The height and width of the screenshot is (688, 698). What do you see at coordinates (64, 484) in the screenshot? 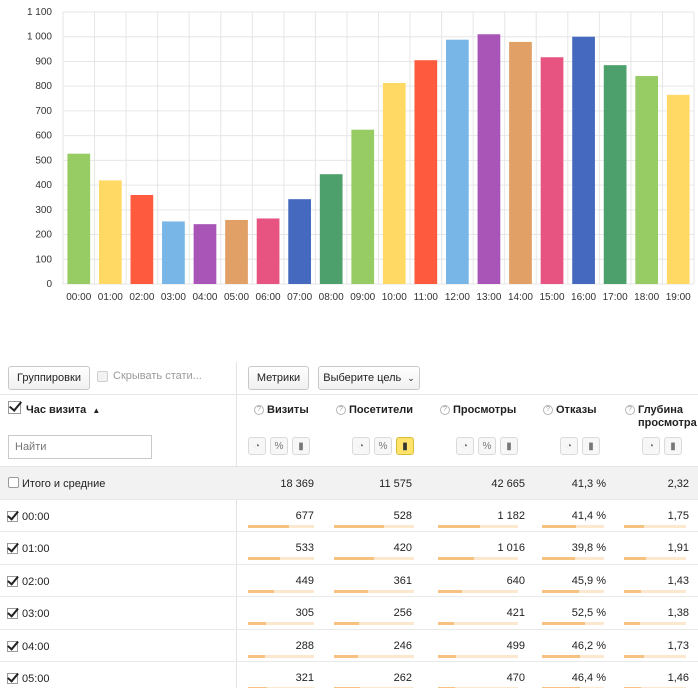
I see `totals-label: Итого и средние` at bounding box center [64, 484].